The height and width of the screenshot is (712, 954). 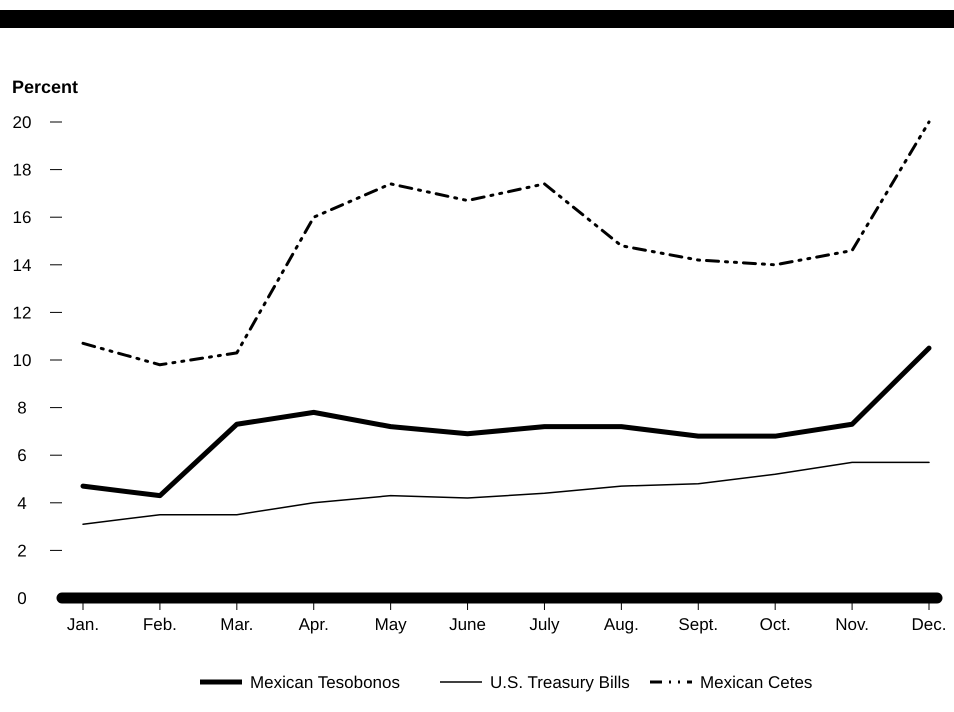 I want to click on x-tick-label: Nov., so click(x=852, y=624).